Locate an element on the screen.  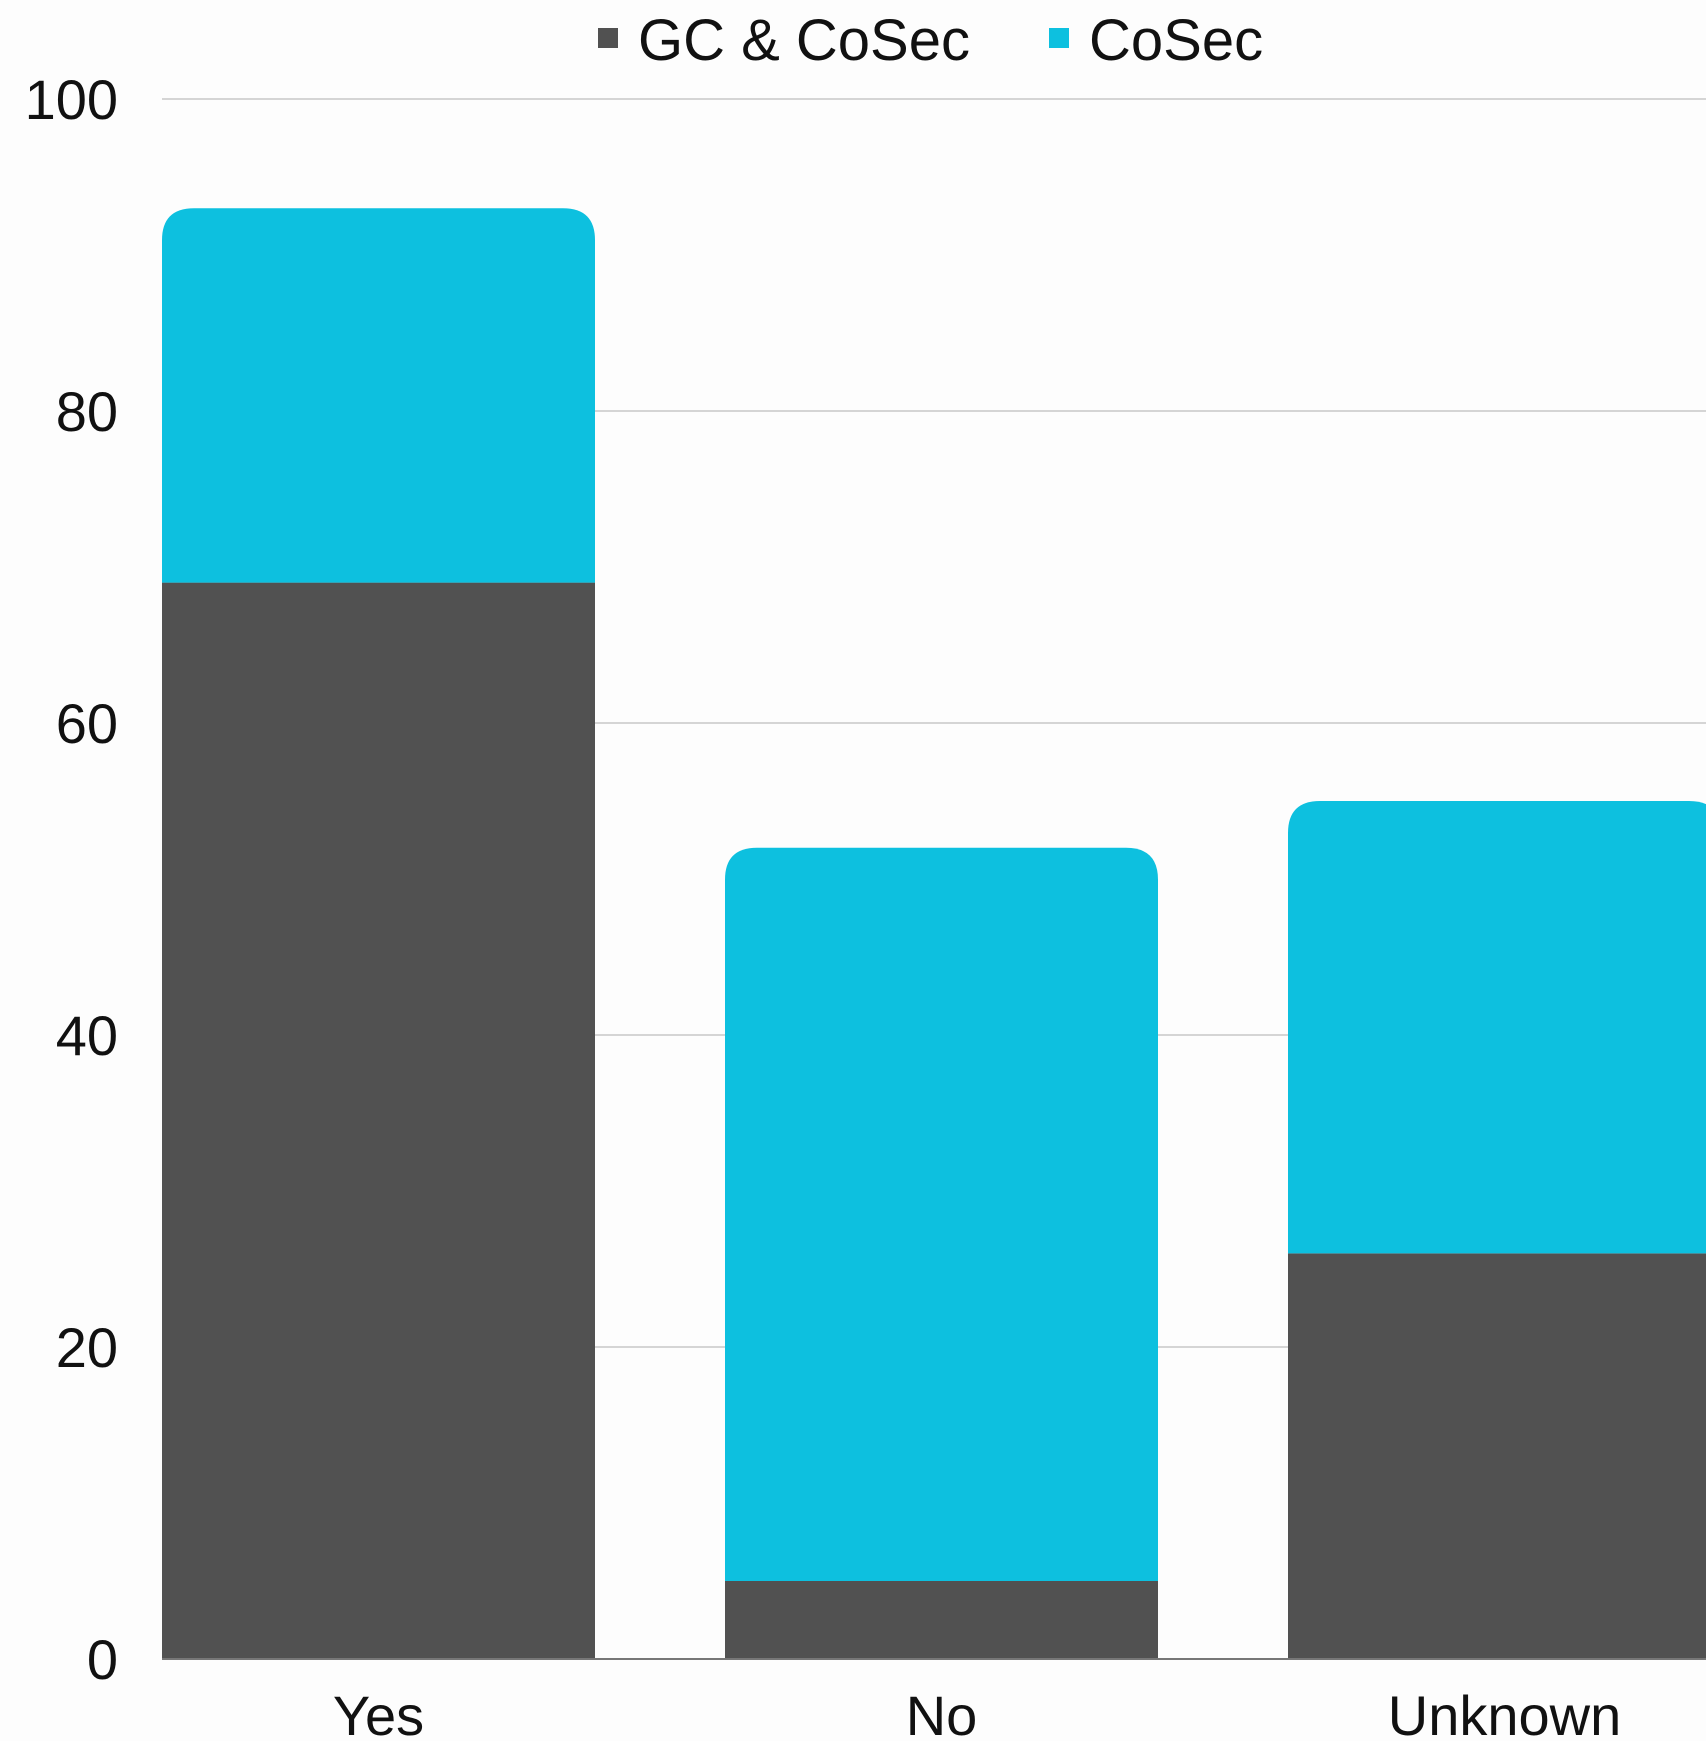
bar-segment-no-cosec is located at coordinates (941, 1214).